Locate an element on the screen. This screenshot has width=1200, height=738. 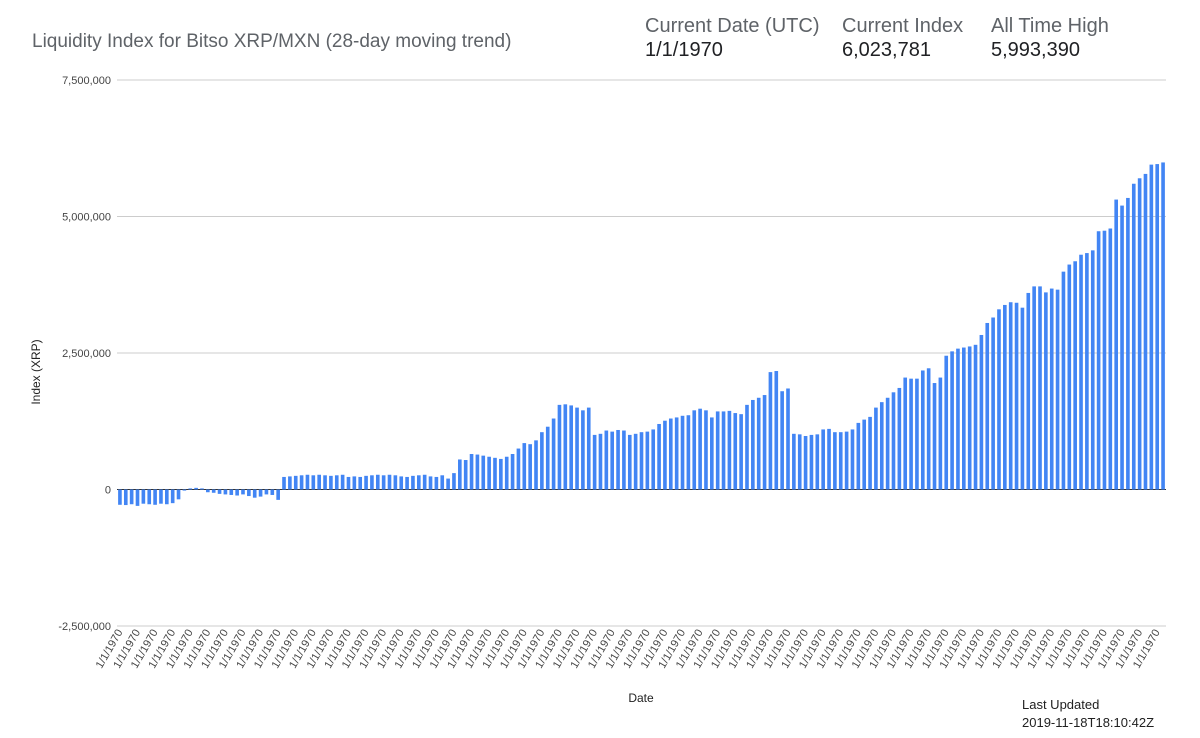
y-tick-label: 5,000,000 is located at coordinates (86, 218).